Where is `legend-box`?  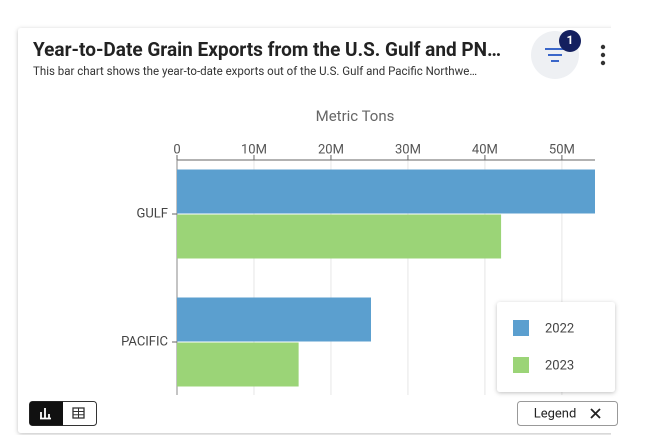 legend-box is located at coordinates (556, 347).